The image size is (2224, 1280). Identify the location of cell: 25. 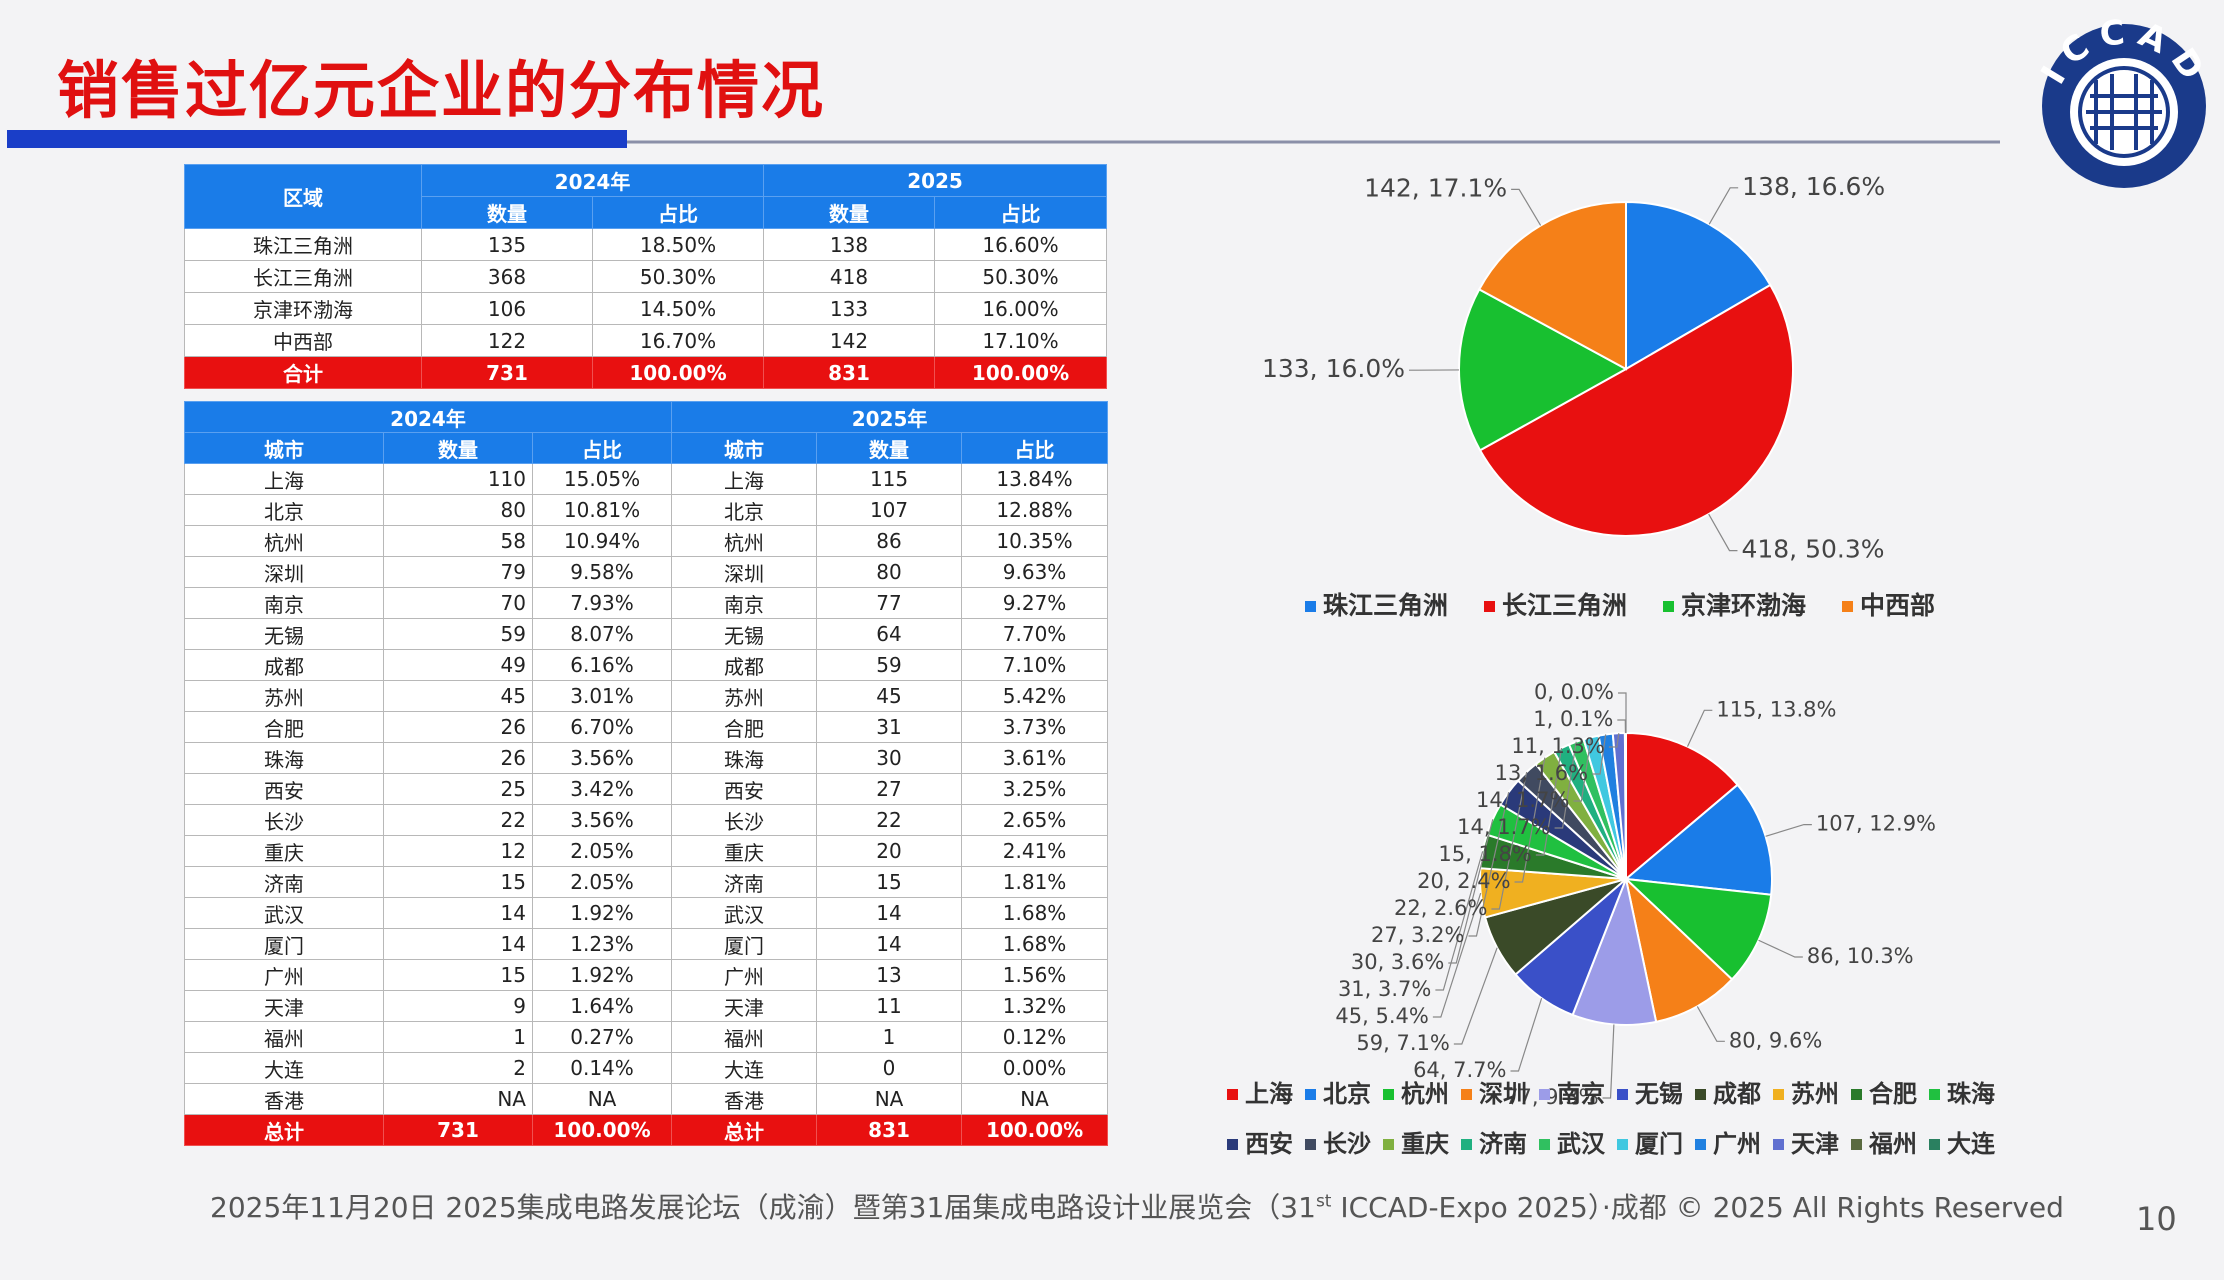
(458, 789).